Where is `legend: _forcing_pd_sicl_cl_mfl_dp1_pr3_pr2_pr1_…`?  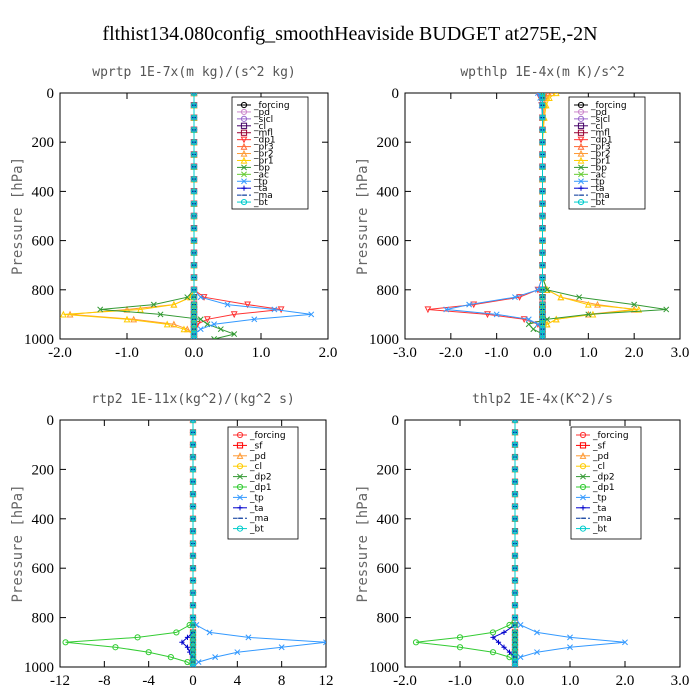 legend: _forcing_pd_sicl_cl_mfl_dp1_pr3_pr2_pr1_… is located at coordinates (607, 153).